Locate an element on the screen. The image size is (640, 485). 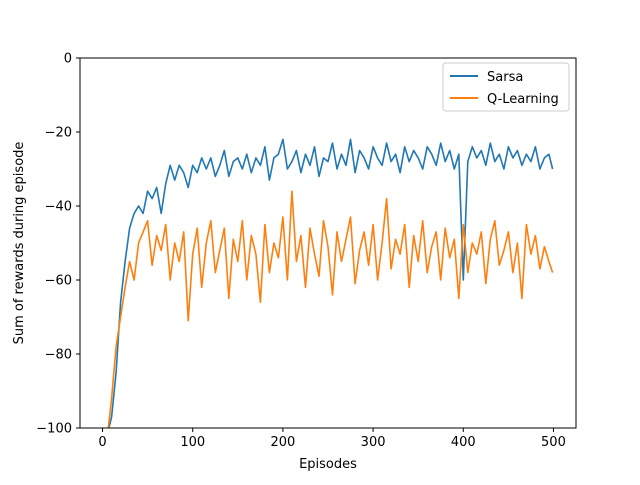
y-tick-label: −100 is located at coordinates (54, 429).